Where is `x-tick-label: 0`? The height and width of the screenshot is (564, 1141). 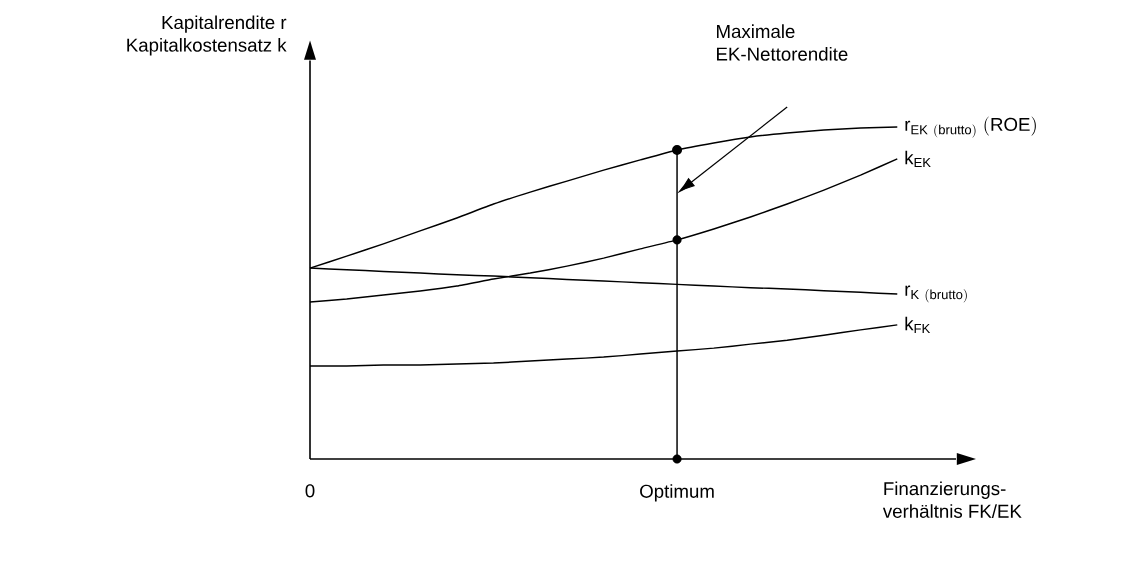 x-tick-label: 0 is located at coordinates (310, 491).